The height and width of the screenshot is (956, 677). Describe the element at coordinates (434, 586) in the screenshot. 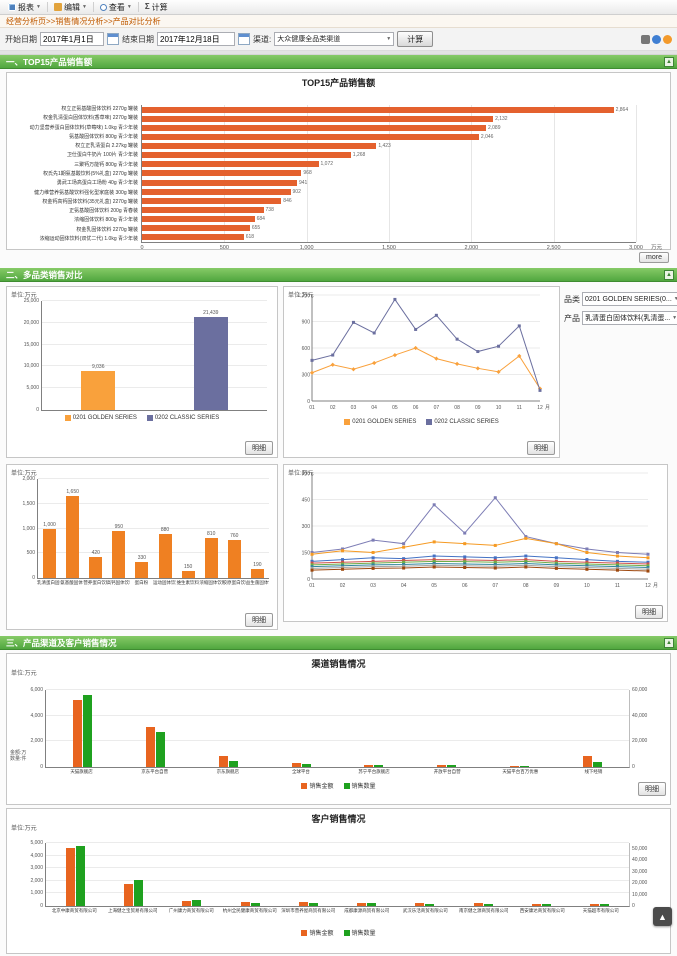

I see `svg-text: 05` at that location.